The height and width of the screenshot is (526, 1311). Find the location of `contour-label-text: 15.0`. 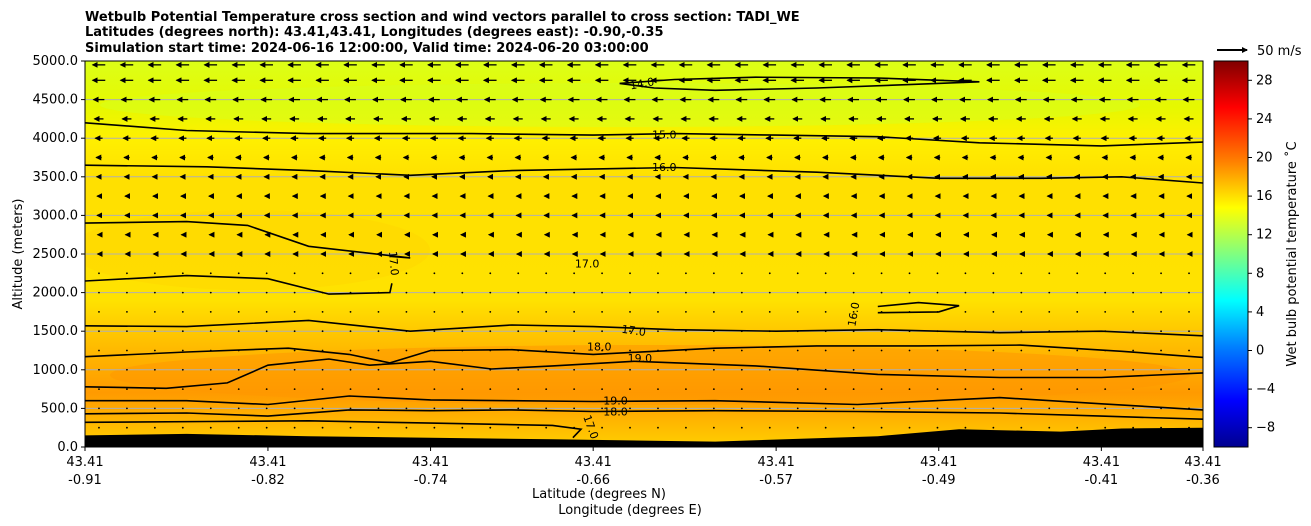

contour-label-text: 15.0 is located at coordinates (664, 134).